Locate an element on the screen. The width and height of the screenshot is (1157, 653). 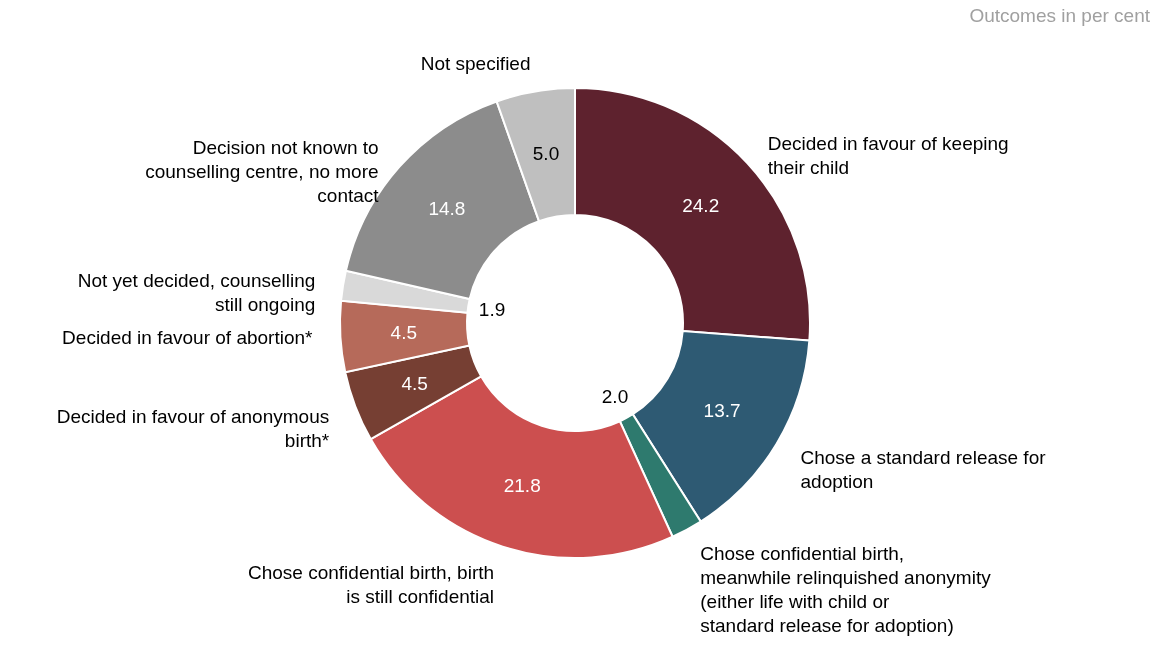
slice-label: Not specified is located at coordinates (475, 63).